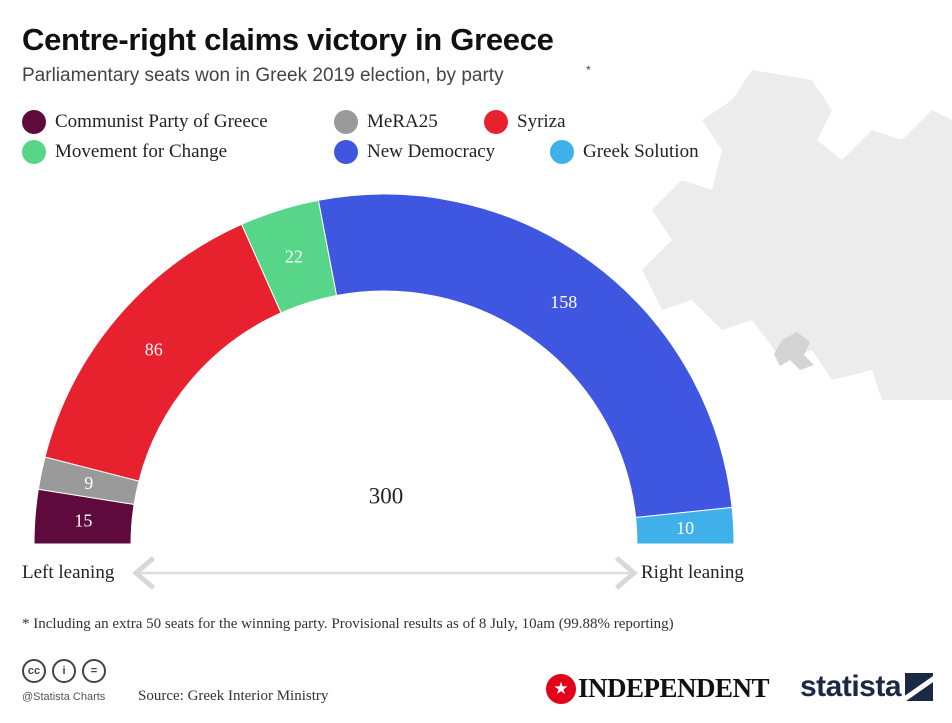 This screenshot has height=723, width=952. Describe the element at coordinates (919, 687) in the screenshot. I see `statista-mark-icon` at that location.